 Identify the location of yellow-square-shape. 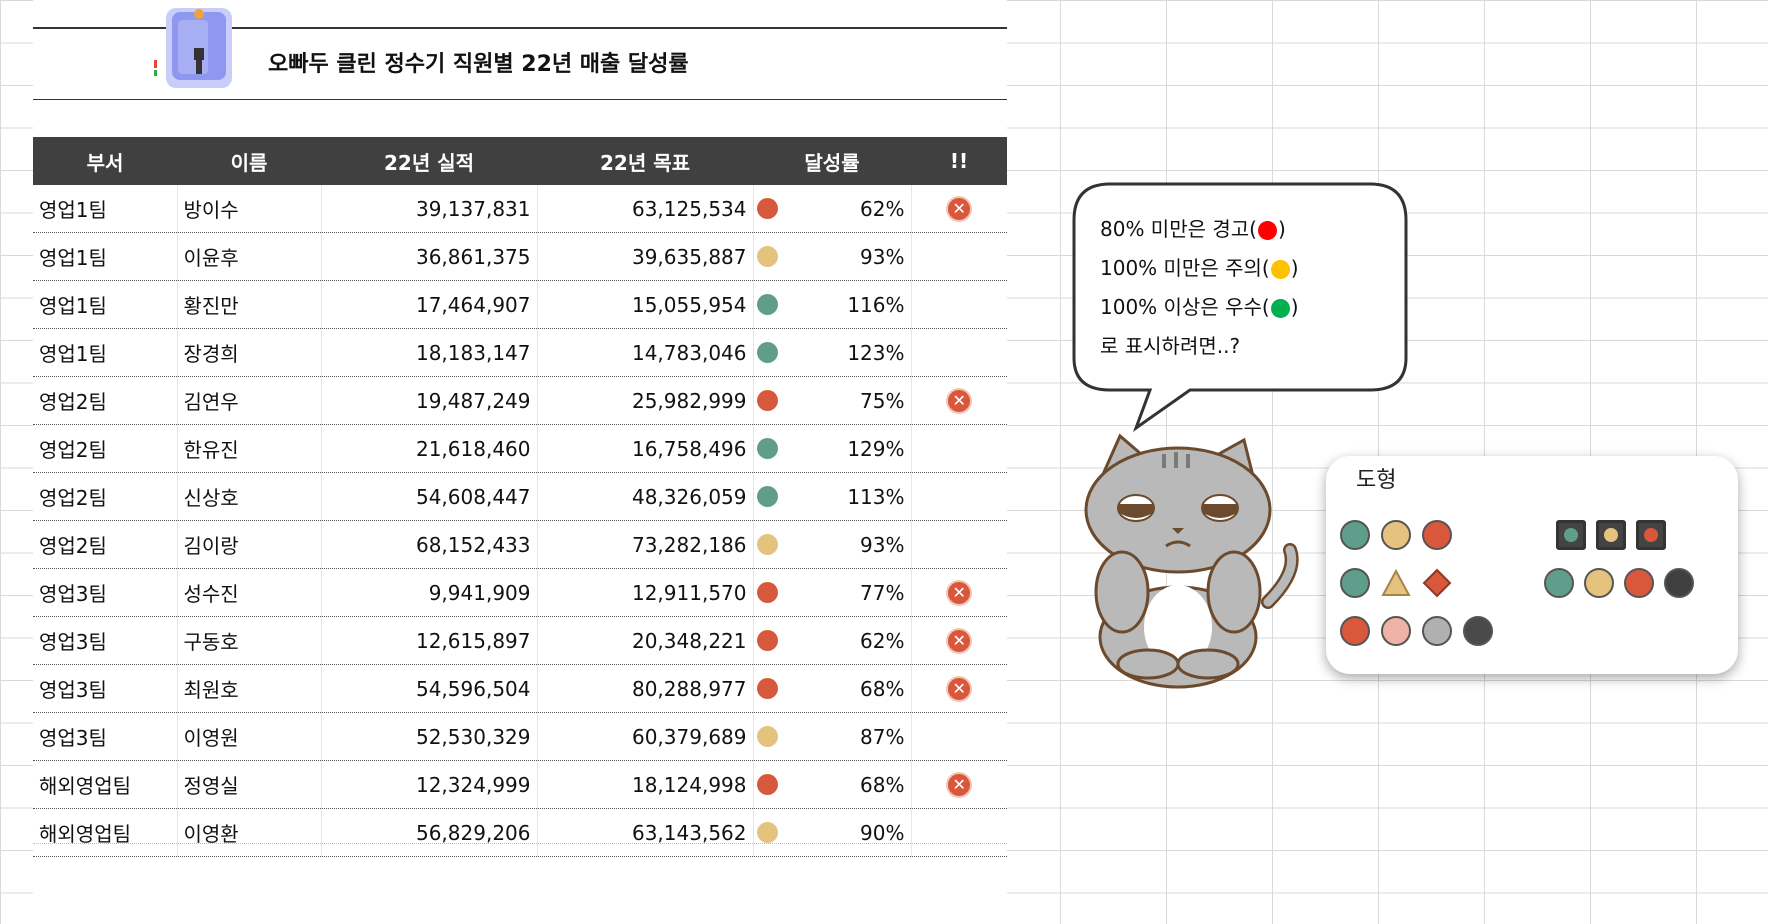
(1611, 535).